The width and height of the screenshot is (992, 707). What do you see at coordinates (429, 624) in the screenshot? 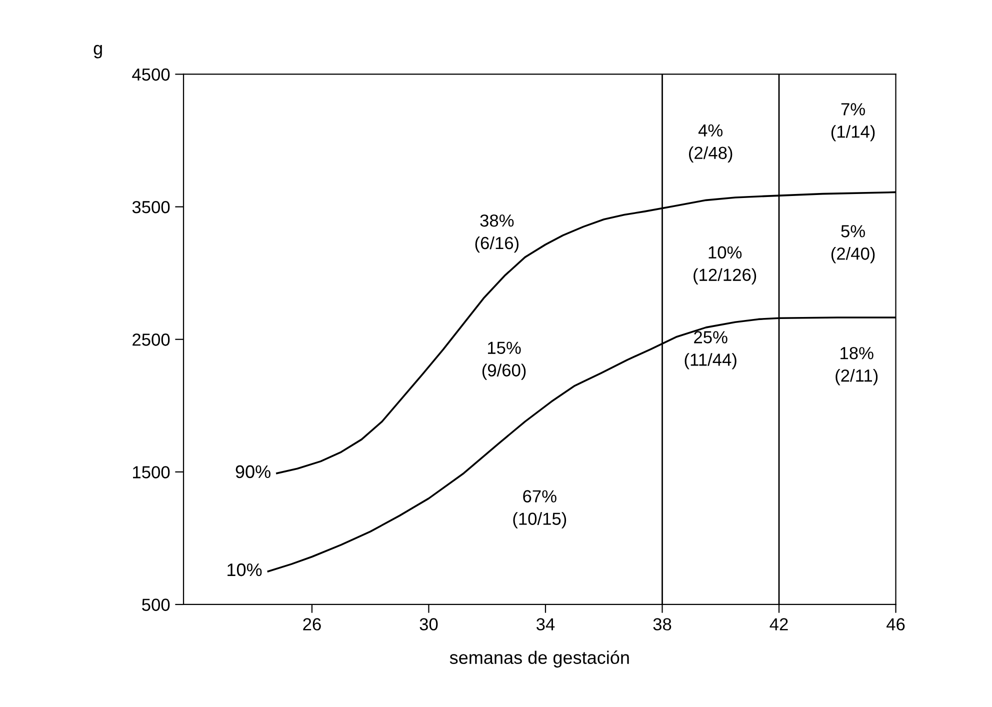
I see `x-tick-label: 30` at bounding box center [429, 624].